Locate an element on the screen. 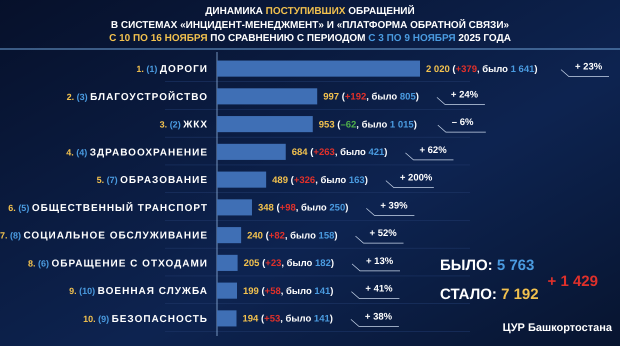  y-tick-label: 8. (6) ОБРАЩЕНИЕ С ОТХОДАМИ is located at coordinates (118, 264).